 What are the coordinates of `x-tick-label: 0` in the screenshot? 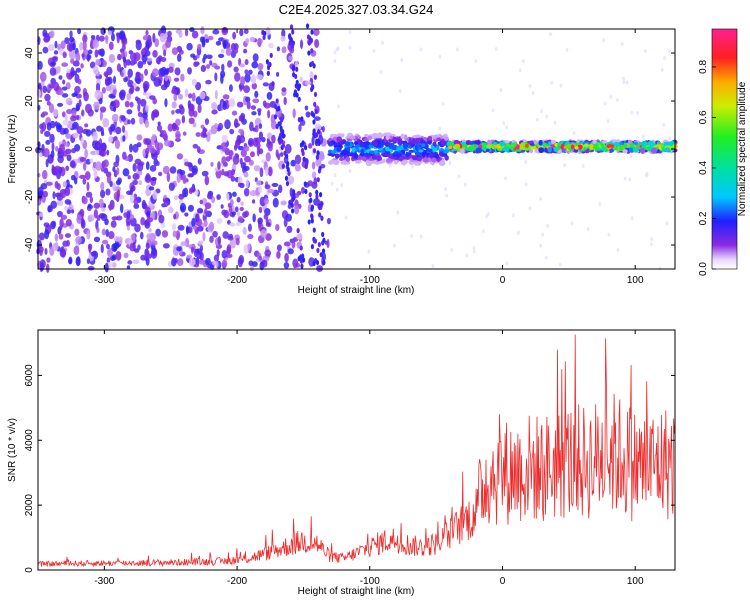 It's located at (503, 280).